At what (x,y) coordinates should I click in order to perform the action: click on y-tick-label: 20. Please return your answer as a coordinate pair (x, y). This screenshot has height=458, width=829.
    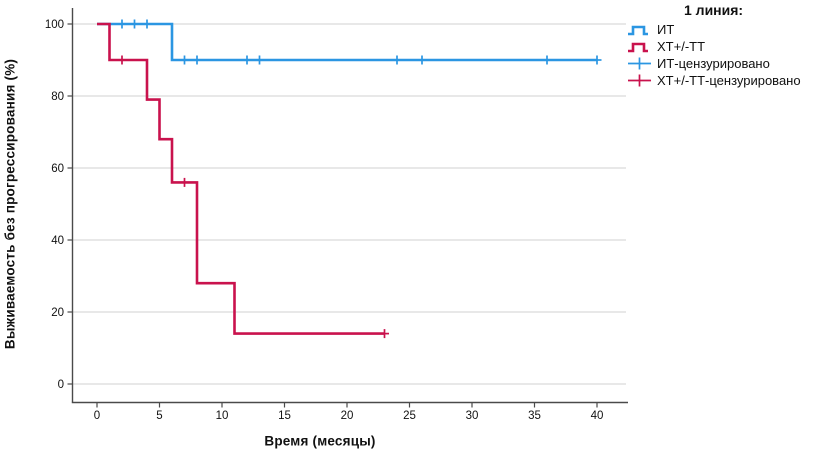
    Looking at the image, I should click on (57, 313).